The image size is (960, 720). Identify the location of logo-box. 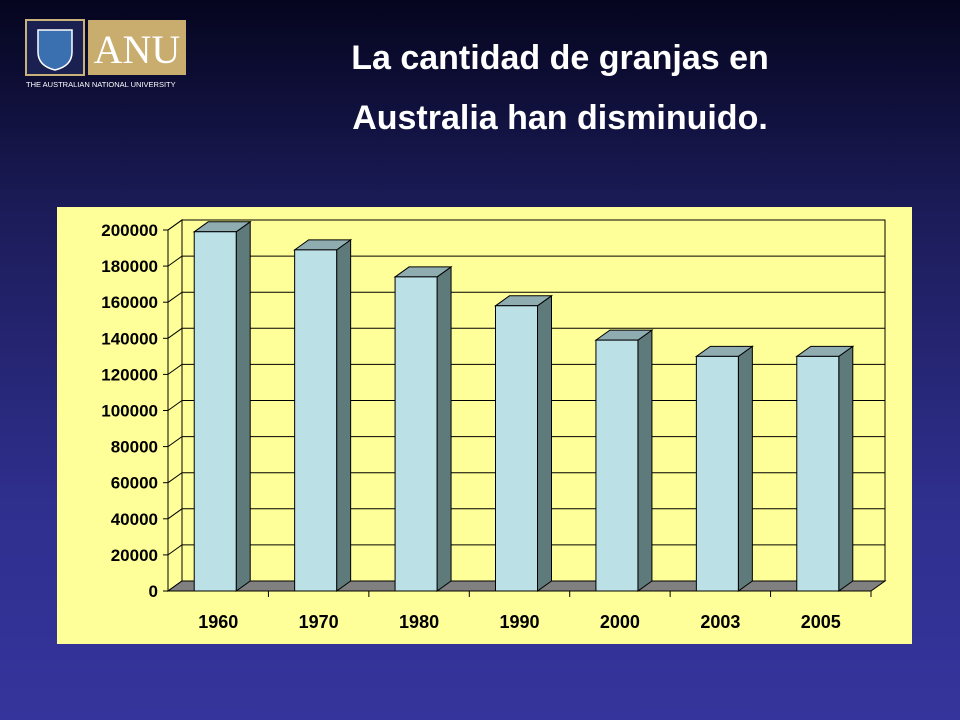
(137, 47).